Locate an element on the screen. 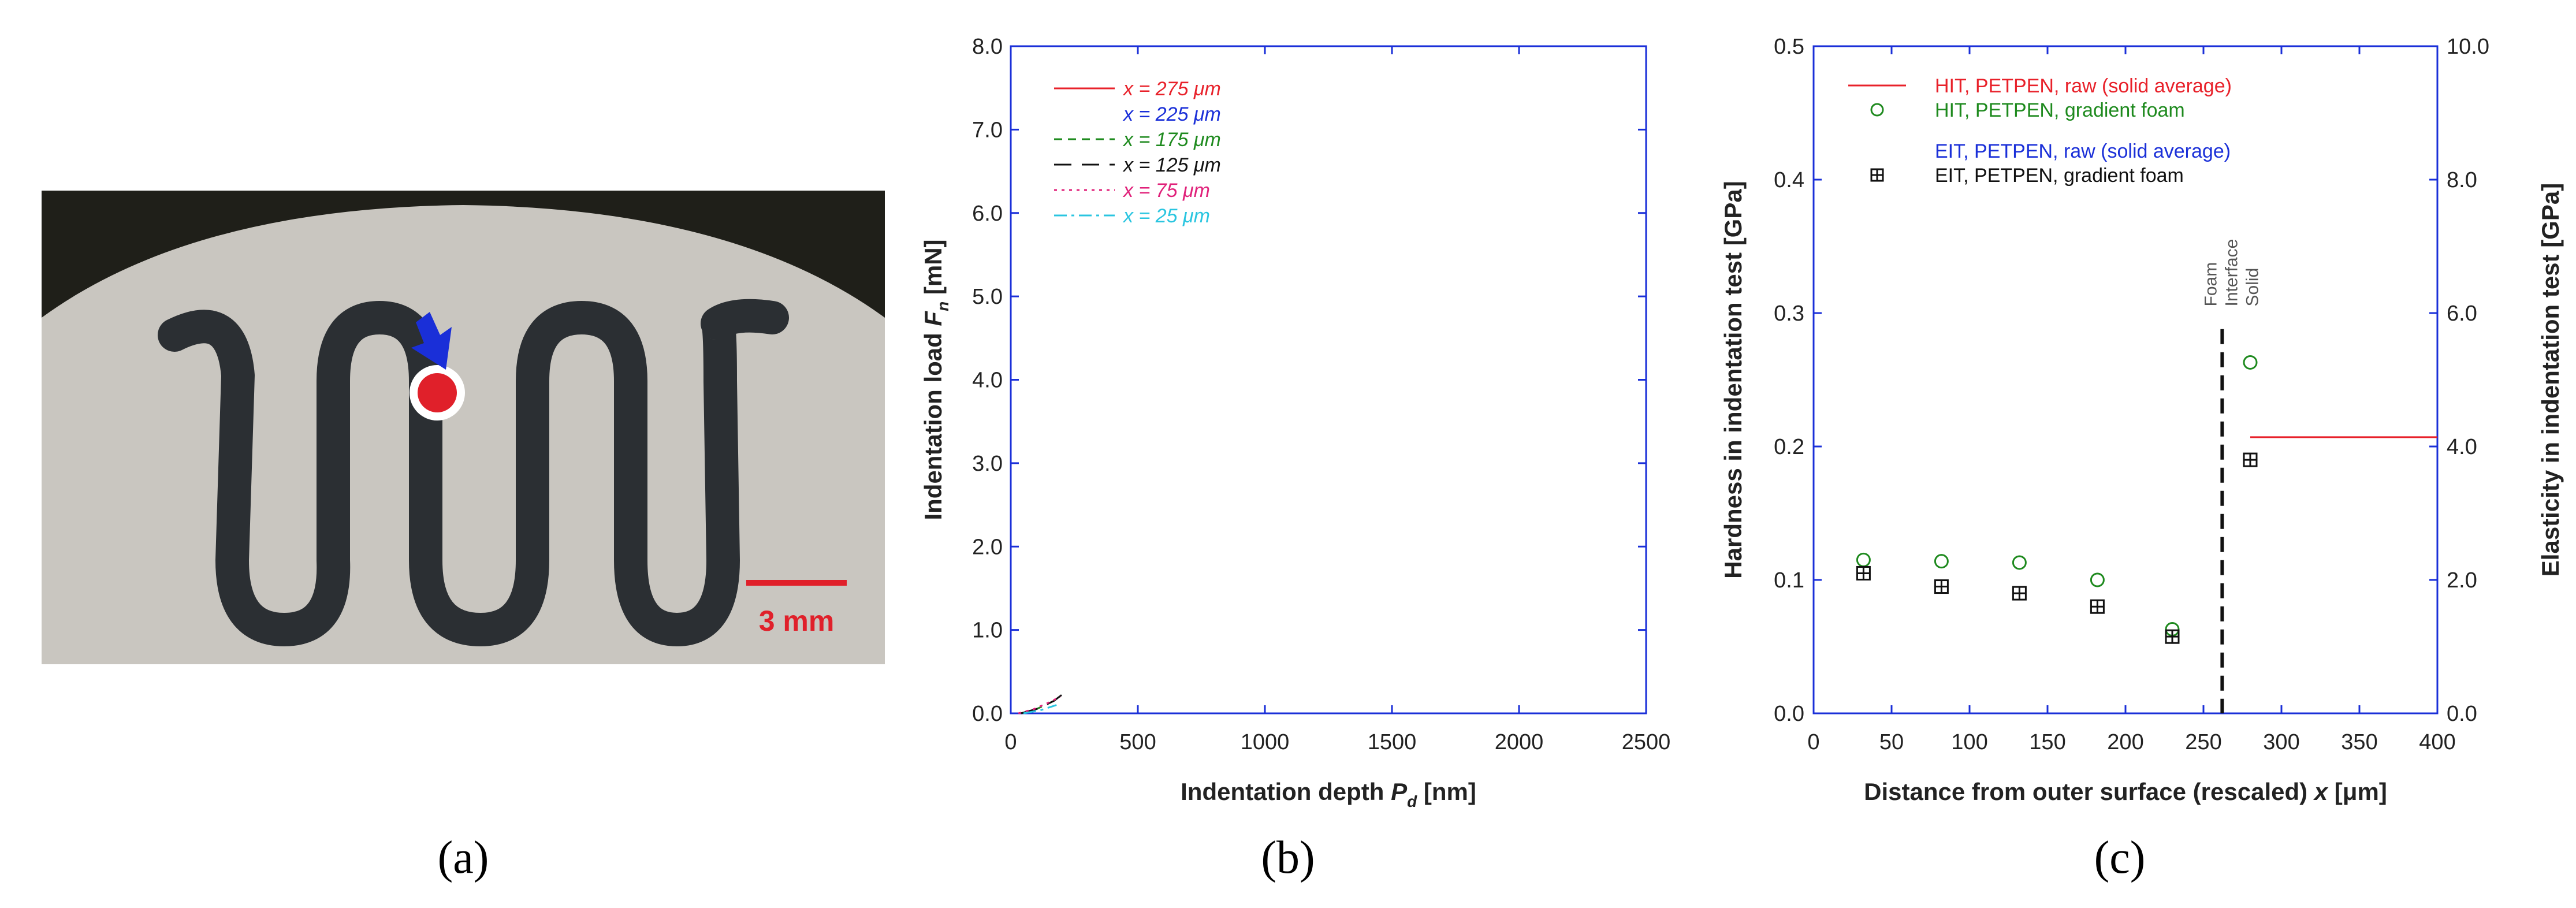 The width and height of the screenshot is (2576, 908). x-tick-label: 500 is located at coordinates (1137, 742).